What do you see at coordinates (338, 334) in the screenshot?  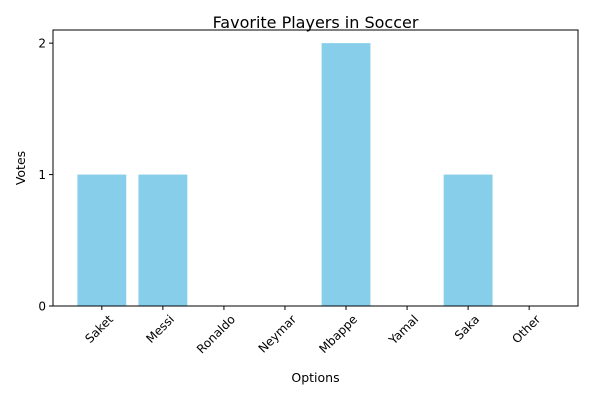 I see `x-tick-label: Mbappe` at bounding box center [338, 334].